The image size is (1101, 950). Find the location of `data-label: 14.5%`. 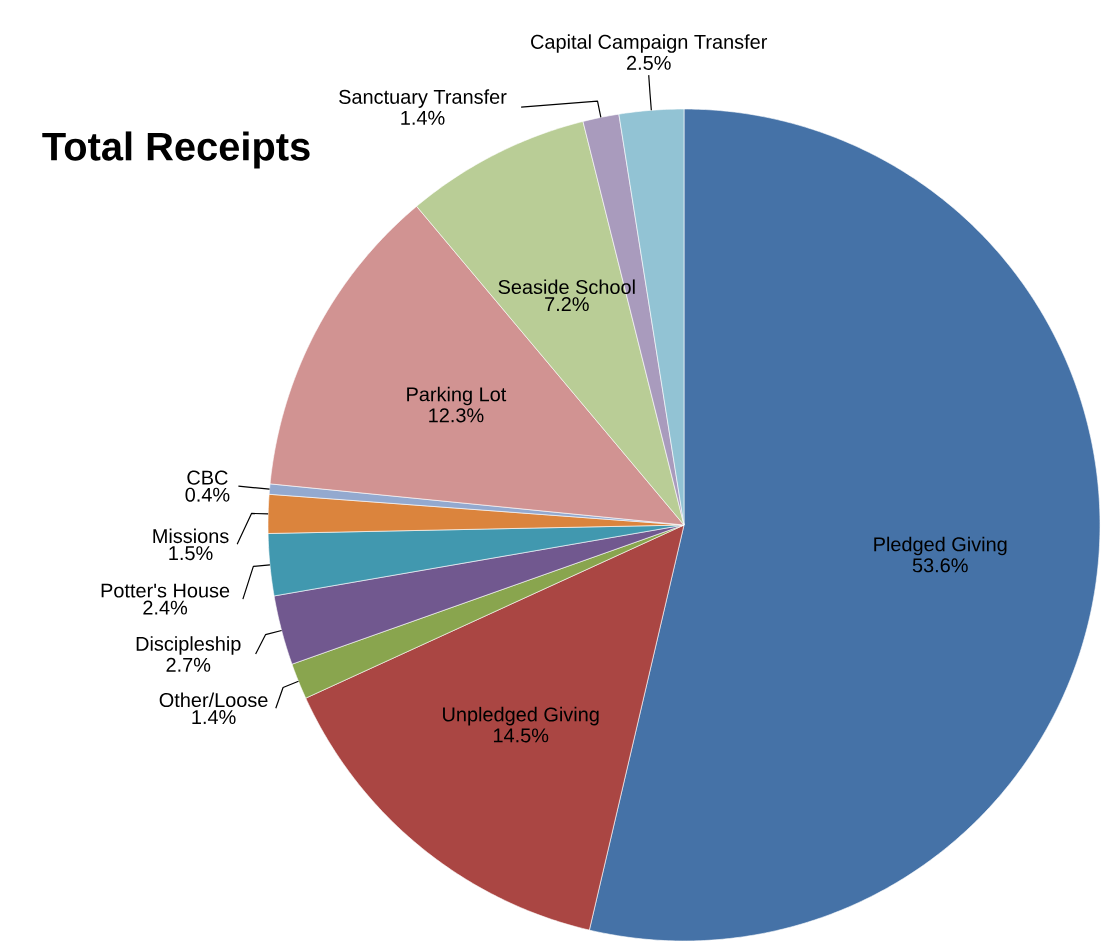

data-label: 14.5% is located at coordinates (521, 735).